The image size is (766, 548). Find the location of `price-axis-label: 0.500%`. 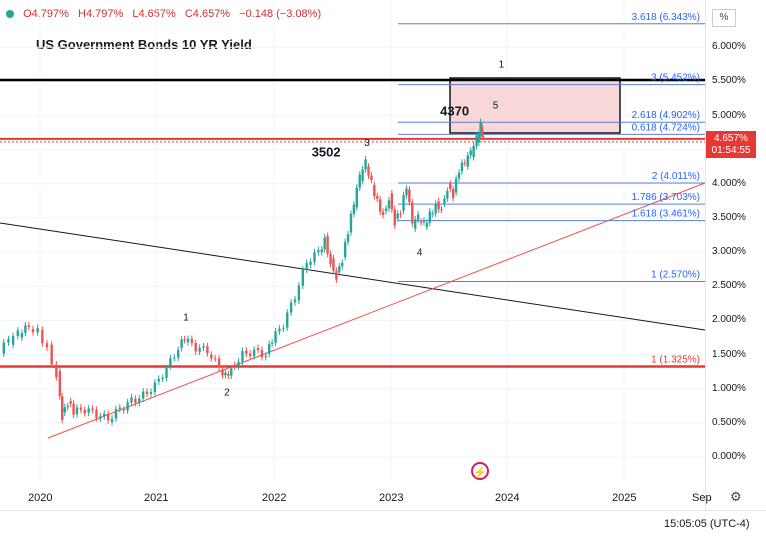

price-axis-label: 0.500% is located at coordinates (729, 422).